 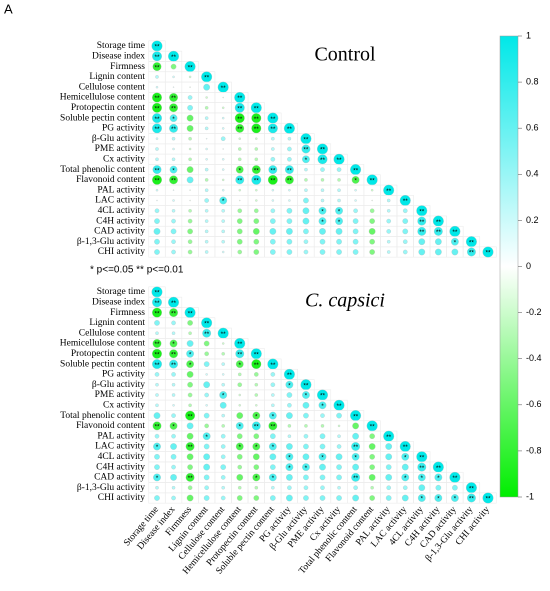 I want to click on colorbar-tick-label: -1, so click(x=530, y=496).